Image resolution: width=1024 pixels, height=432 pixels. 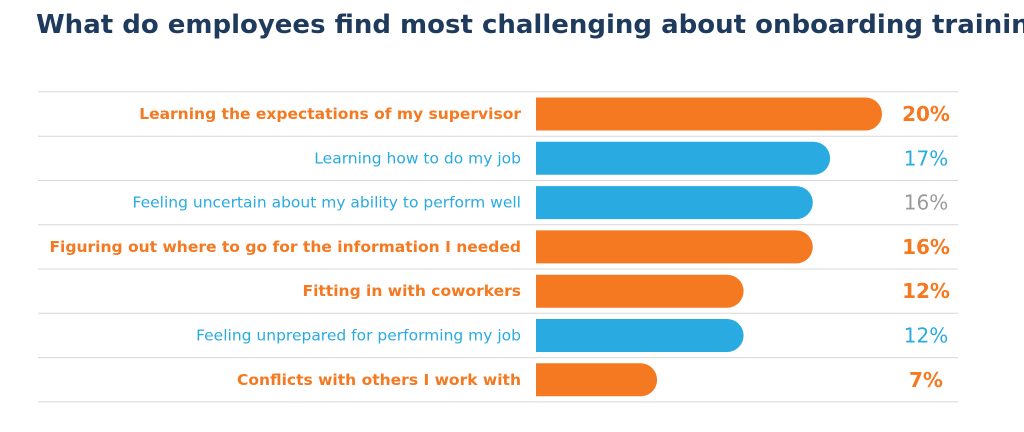 What do you see at coordinates (412, 291) in the screenshot?
I see `category-label: Fitting in with coworkers` at bounding box center [412, 291].